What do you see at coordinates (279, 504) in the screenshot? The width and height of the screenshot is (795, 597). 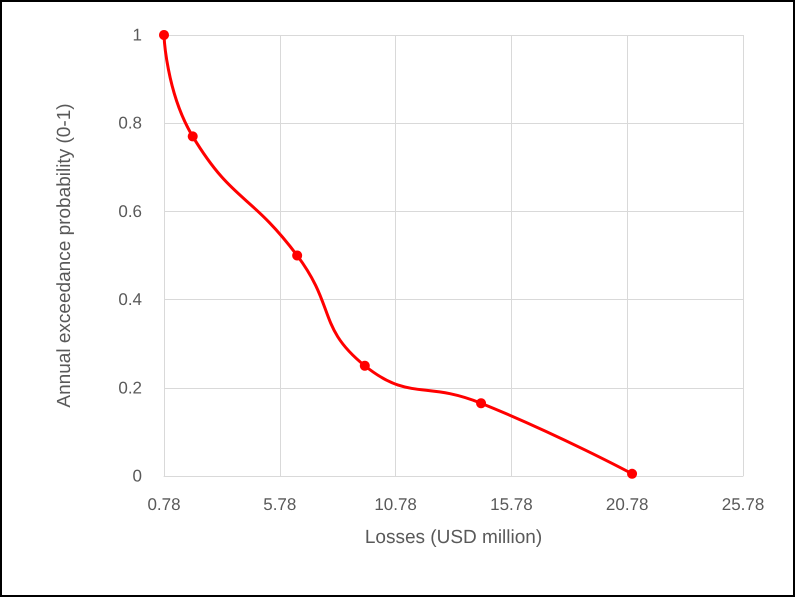 I see `x-tick-label: 5.78` at bounding box center [279, 504].